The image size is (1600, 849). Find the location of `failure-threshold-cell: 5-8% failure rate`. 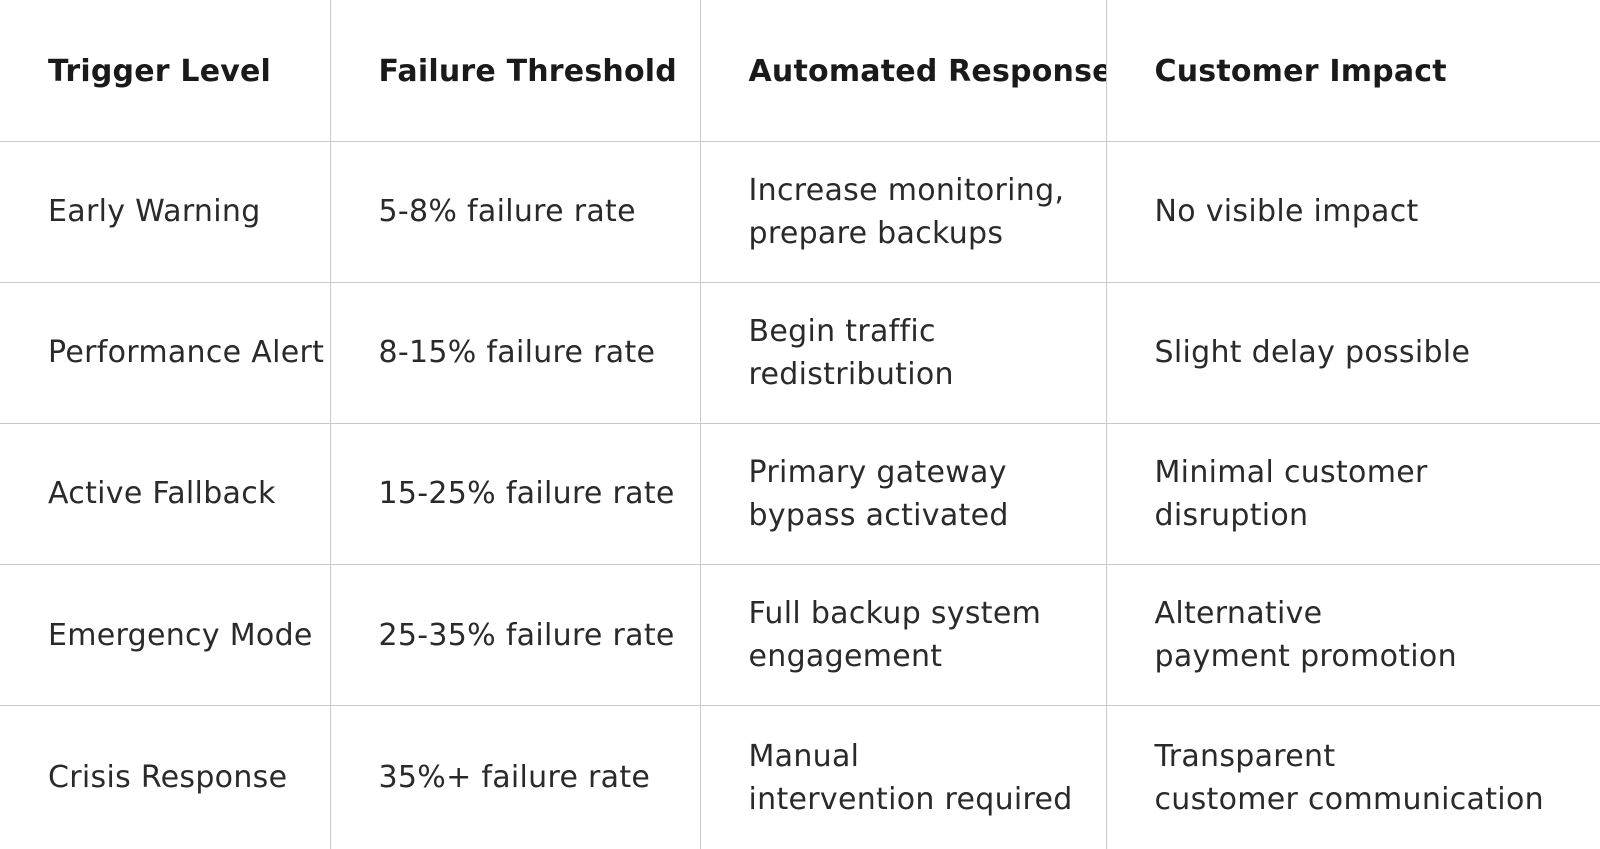

failure-threshold-cell: 5-8% failure rate is located at coordinates (515, 211).